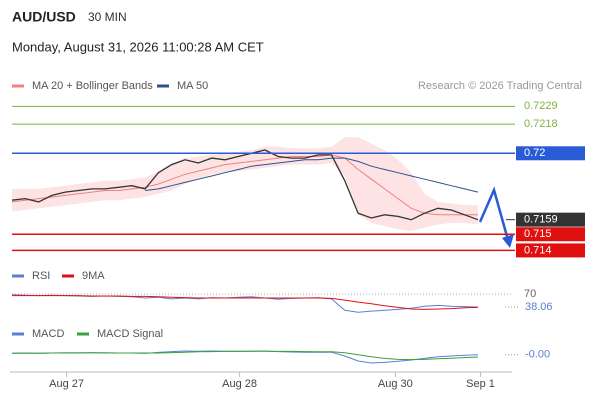 This screenshot has width=590, height=400. Describe the element at coordinates (107, 17) in the screenshot. I see `timeframe: 30 MIN` at that location.